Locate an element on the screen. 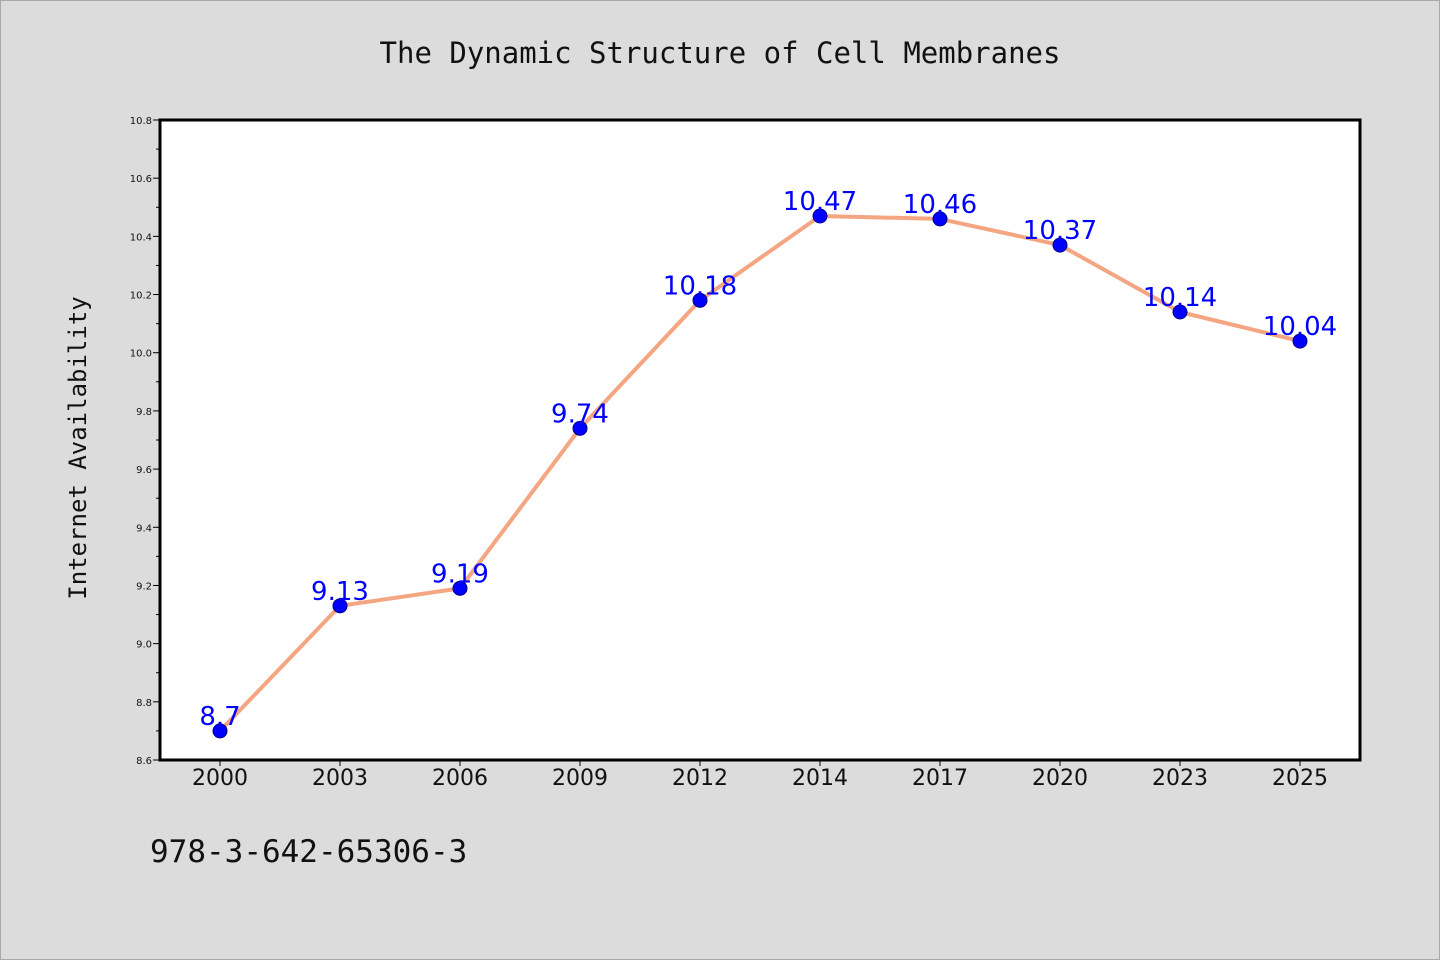 This screenshot has width=1440, height=960. x-tick-label: 2014 is located at coordinates (820, 778).